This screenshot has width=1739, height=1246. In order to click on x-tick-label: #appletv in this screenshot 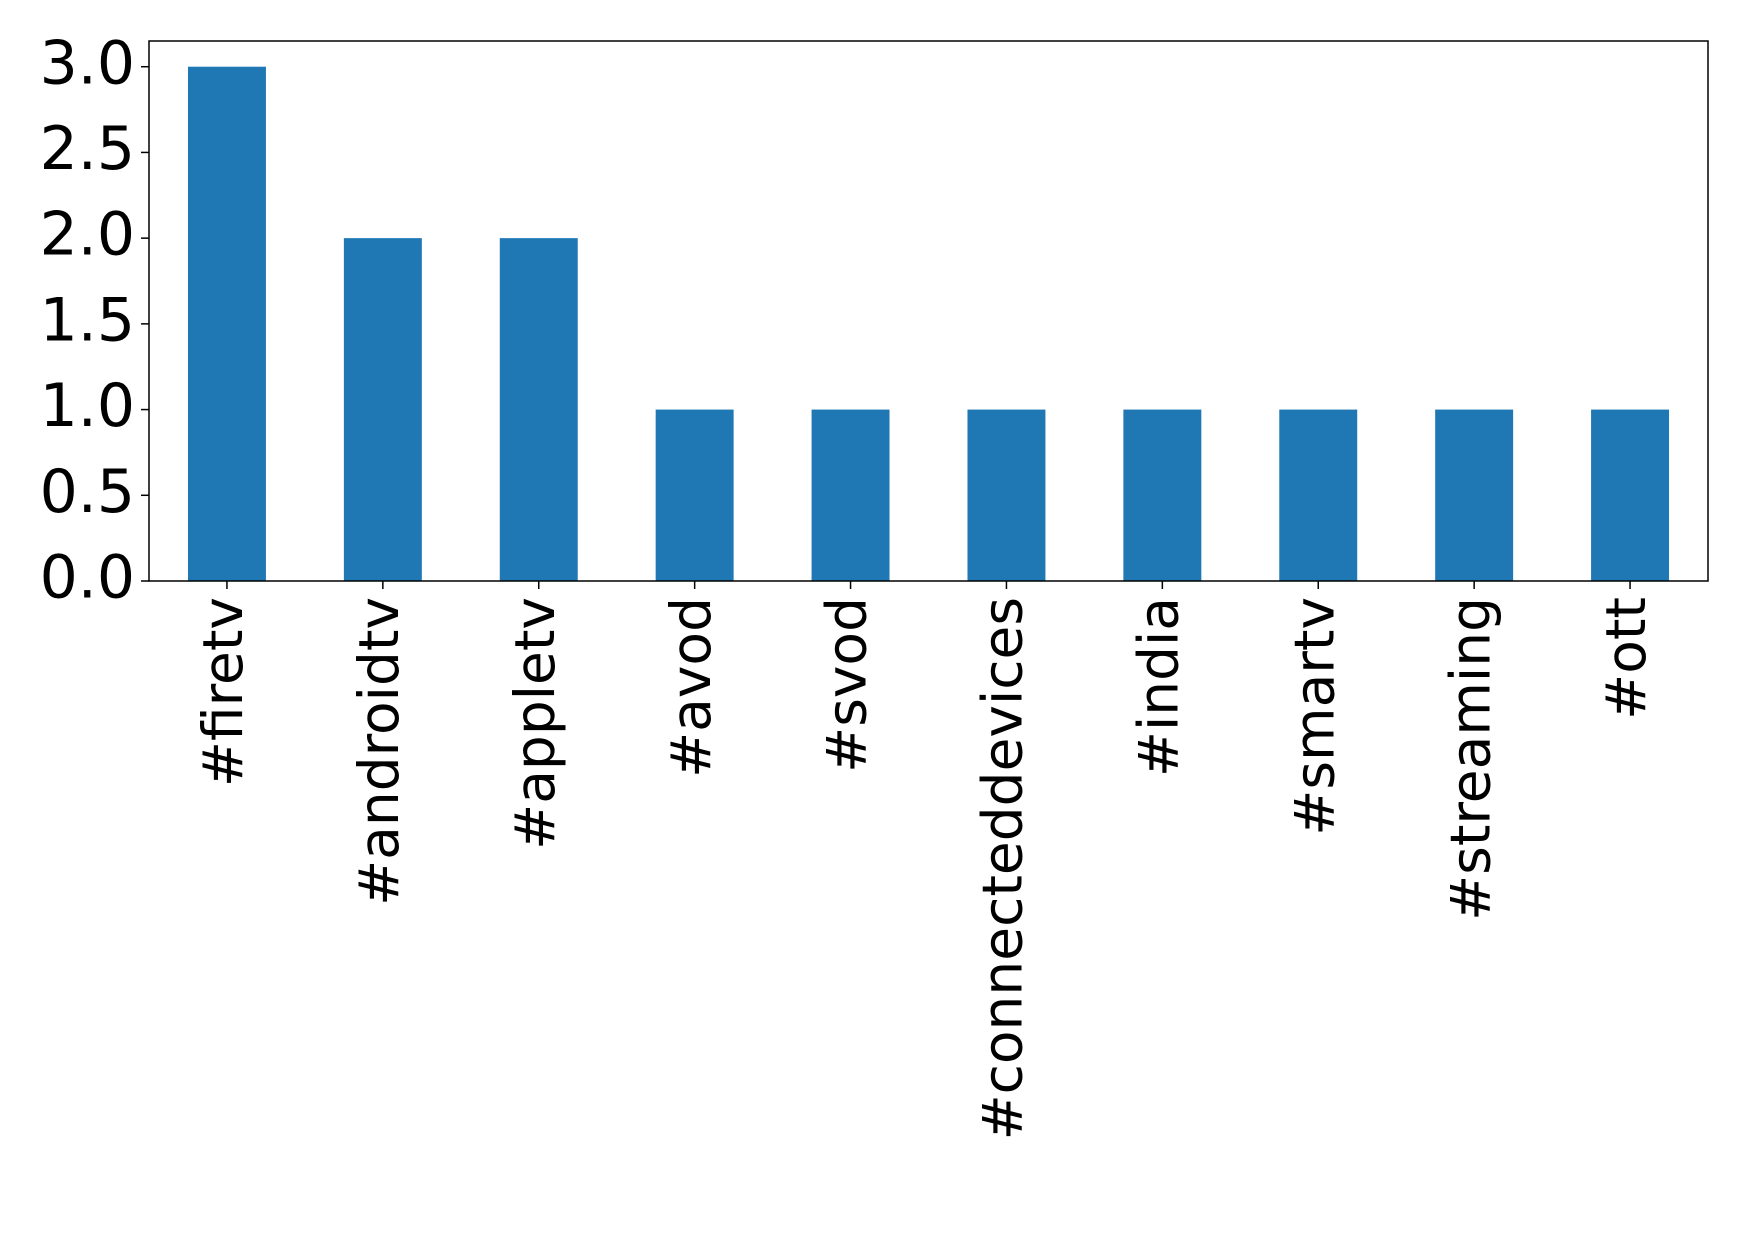, I will do `click(535, 723)`.